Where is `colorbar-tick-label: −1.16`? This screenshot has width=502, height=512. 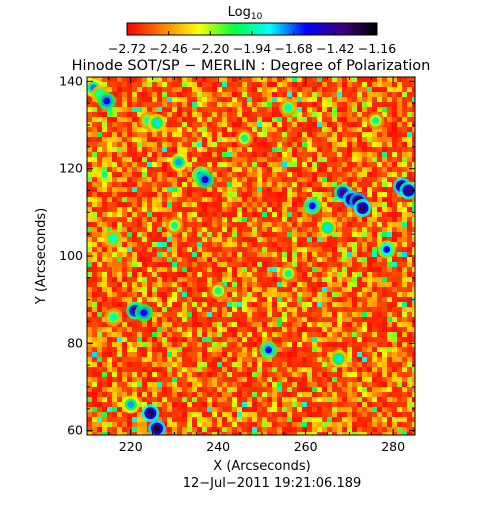 colorbar-tick-label: −1.16 is located at coordinates (377, 48).